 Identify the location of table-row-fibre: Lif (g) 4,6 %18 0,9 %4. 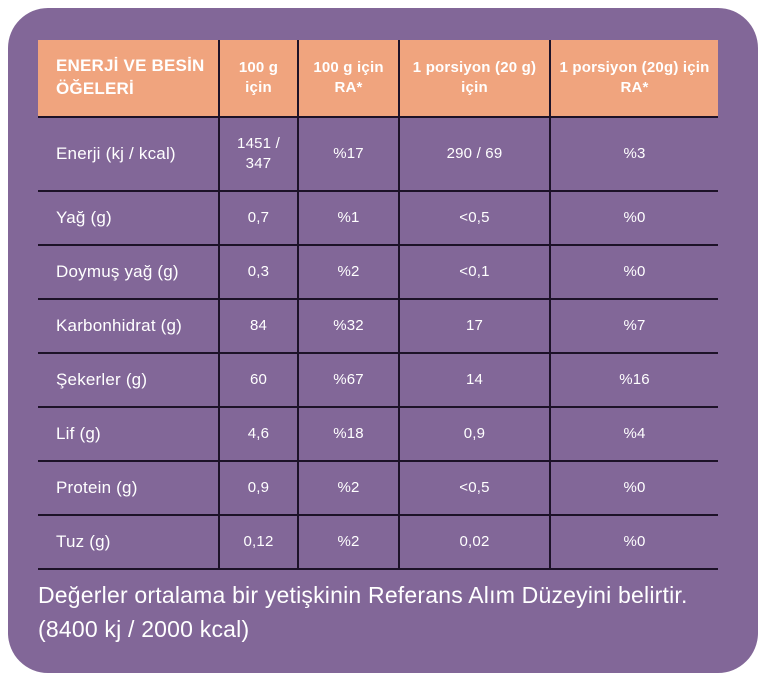
(378, 435).